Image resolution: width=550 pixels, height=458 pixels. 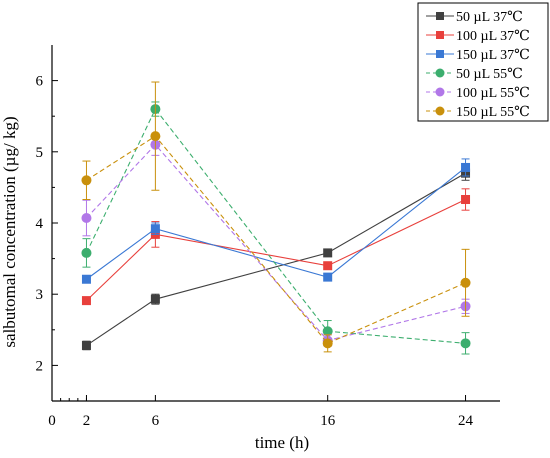 What do you see at coordinates (489, 74) in the screenshot?
I see `legend-label: 50 µL 55℃` at bounding box center [489, 74].